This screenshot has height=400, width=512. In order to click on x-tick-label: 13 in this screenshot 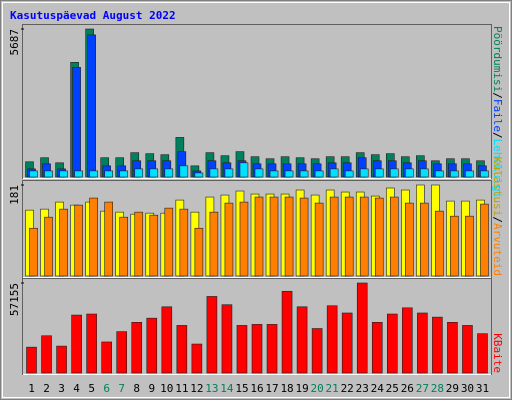, I will do `click(211, 388)`.